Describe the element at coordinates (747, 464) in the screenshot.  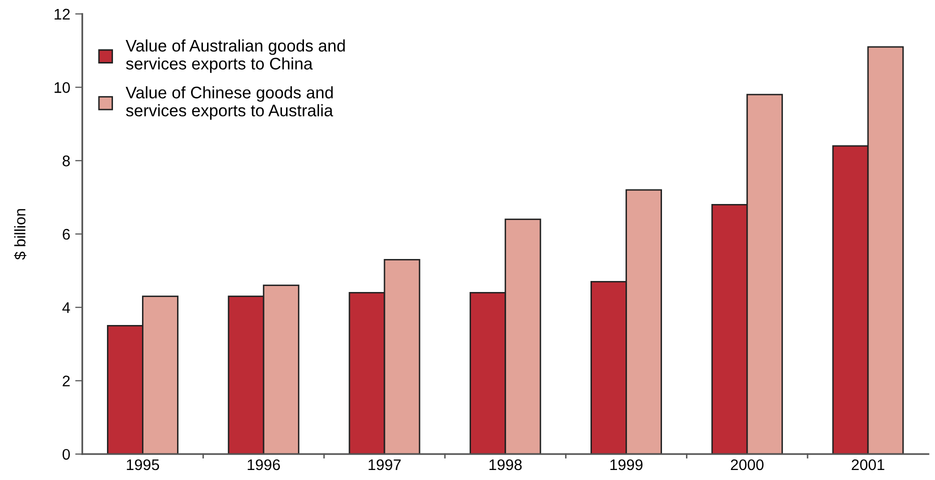
I see `x-tick-label: 2000` at that location.